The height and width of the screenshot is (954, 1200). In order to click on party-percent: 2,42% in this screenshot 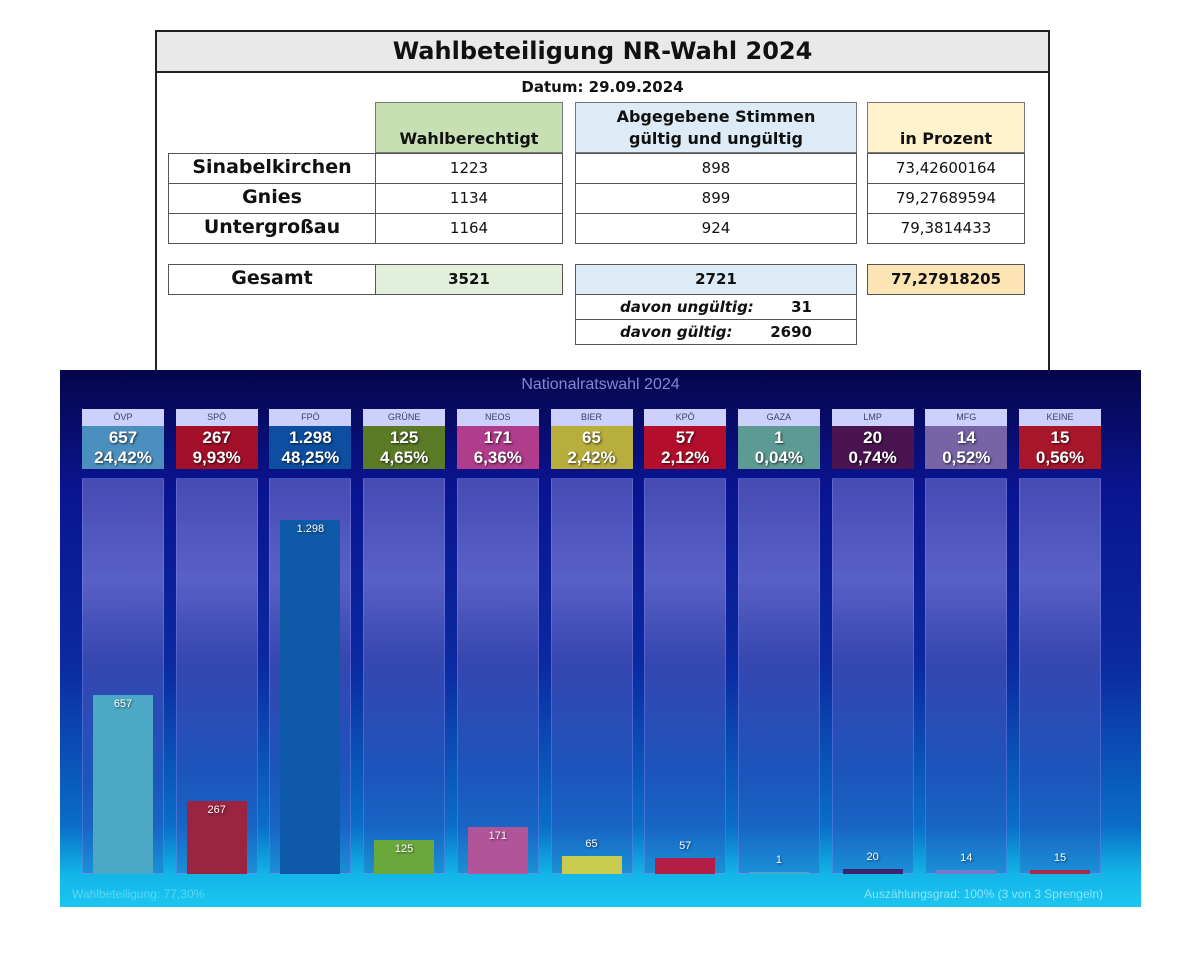, I will do `click(591, 457)`.